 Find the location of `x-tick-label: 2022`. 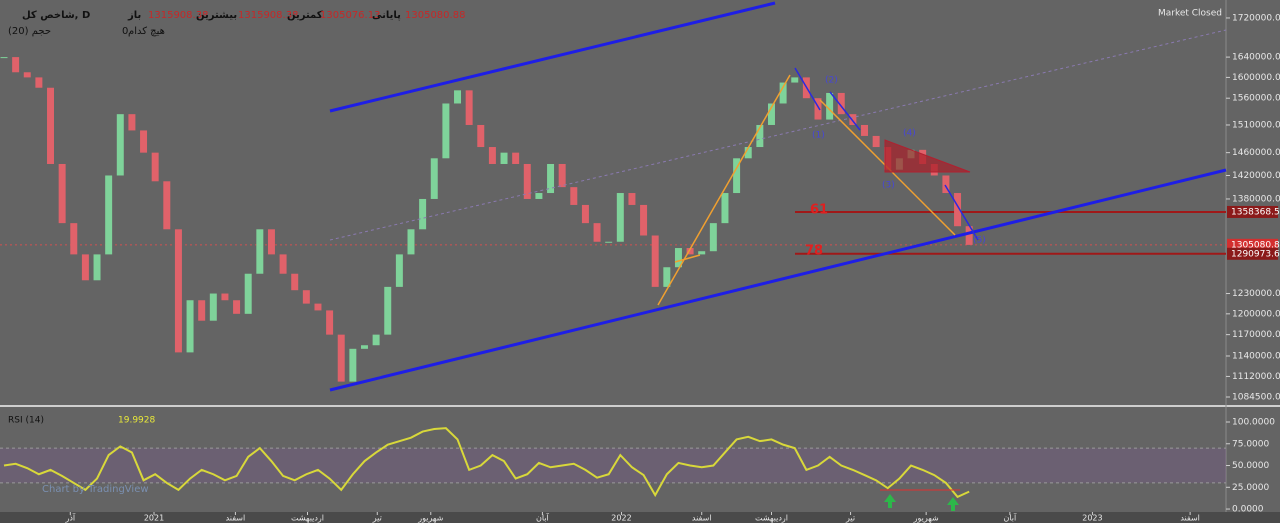

x-tick-label: 2022 is located at coordinates (621, 518).